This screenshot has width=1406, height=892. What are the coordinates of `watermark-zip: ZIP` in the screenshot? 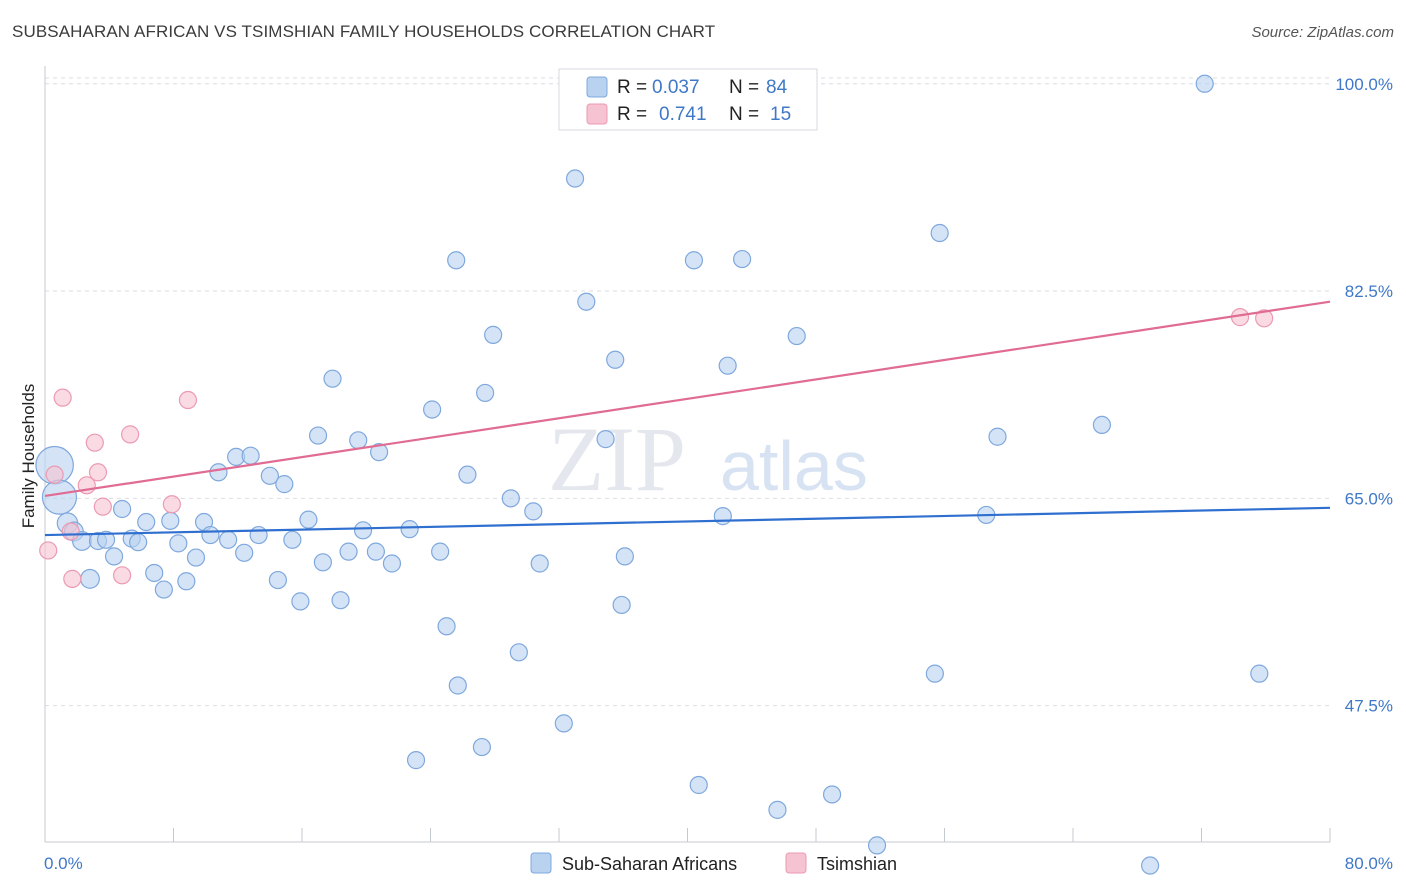 It's located at (617, 459).